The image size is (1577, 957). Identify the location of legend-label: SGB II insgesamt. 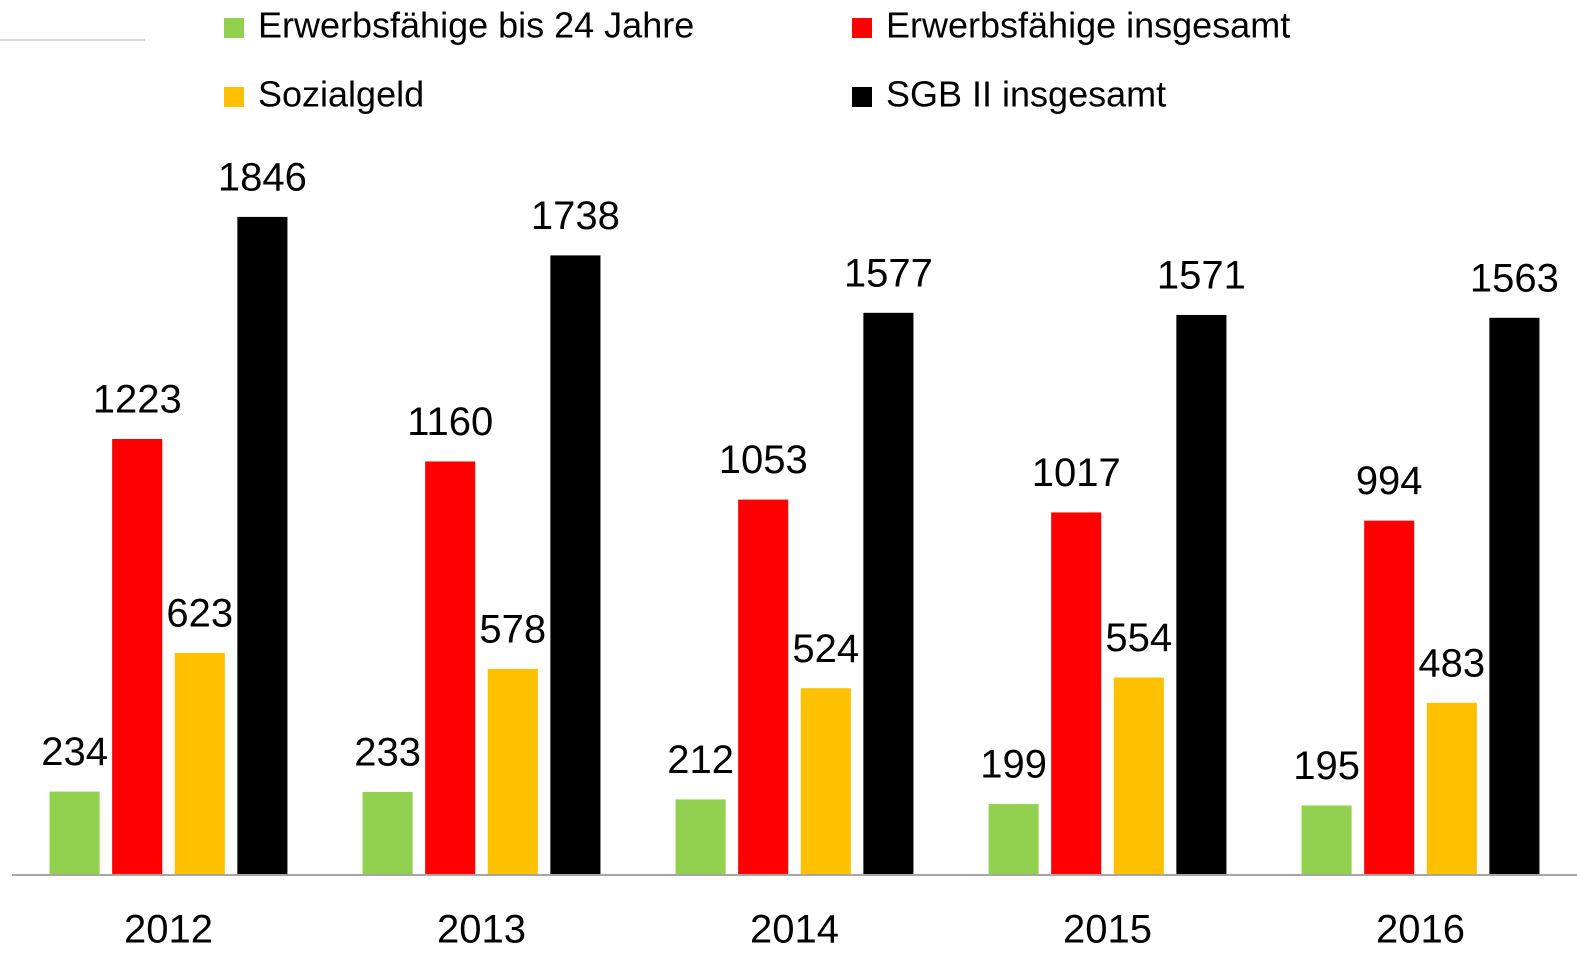
(1026, 94).